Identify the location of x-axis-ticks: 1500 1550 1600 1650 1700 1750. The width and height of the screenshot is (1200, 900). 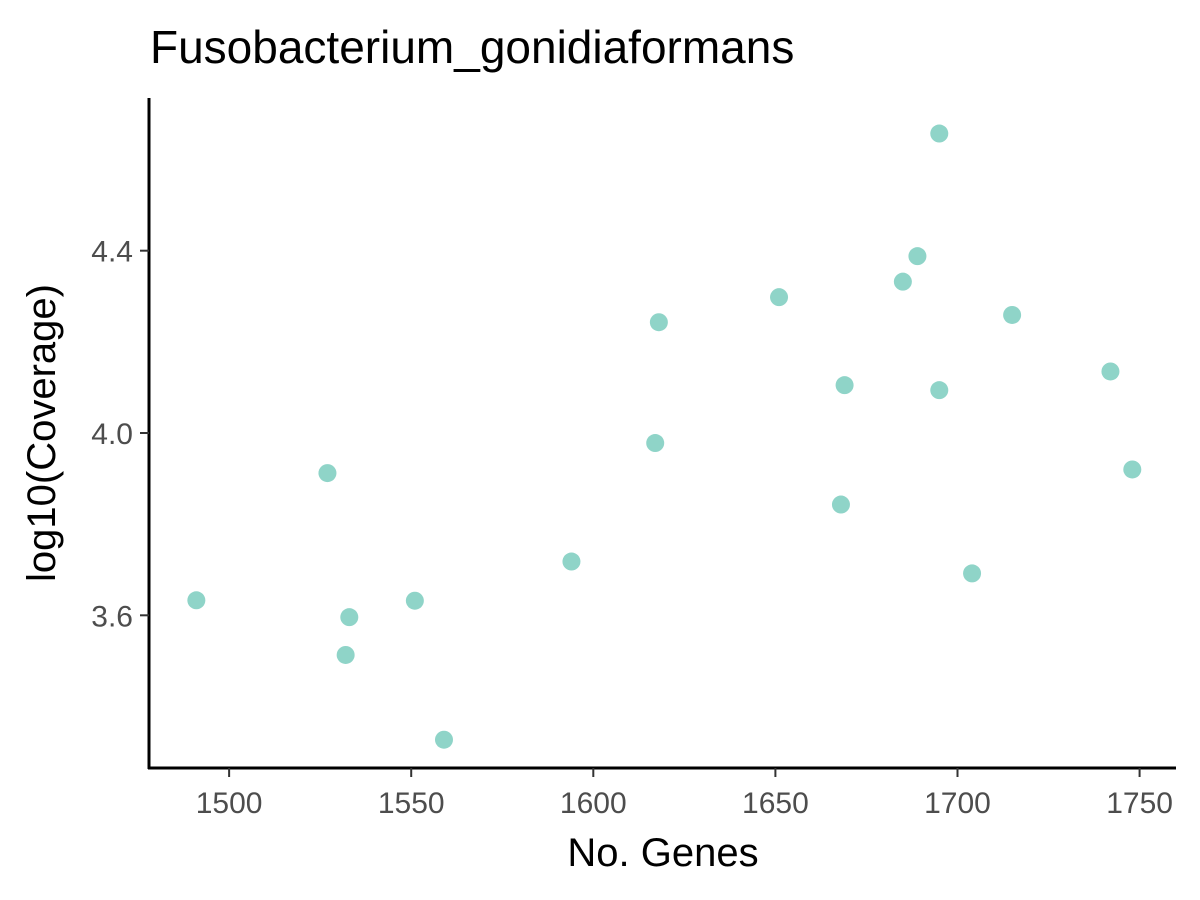
(684, 794).